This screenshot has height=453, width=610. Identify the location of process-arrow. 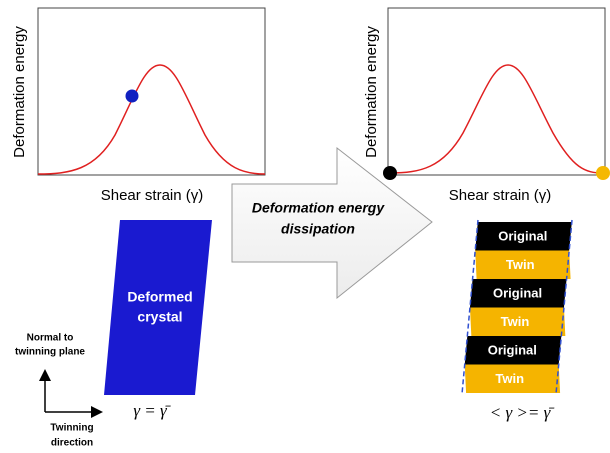
(332, 223).